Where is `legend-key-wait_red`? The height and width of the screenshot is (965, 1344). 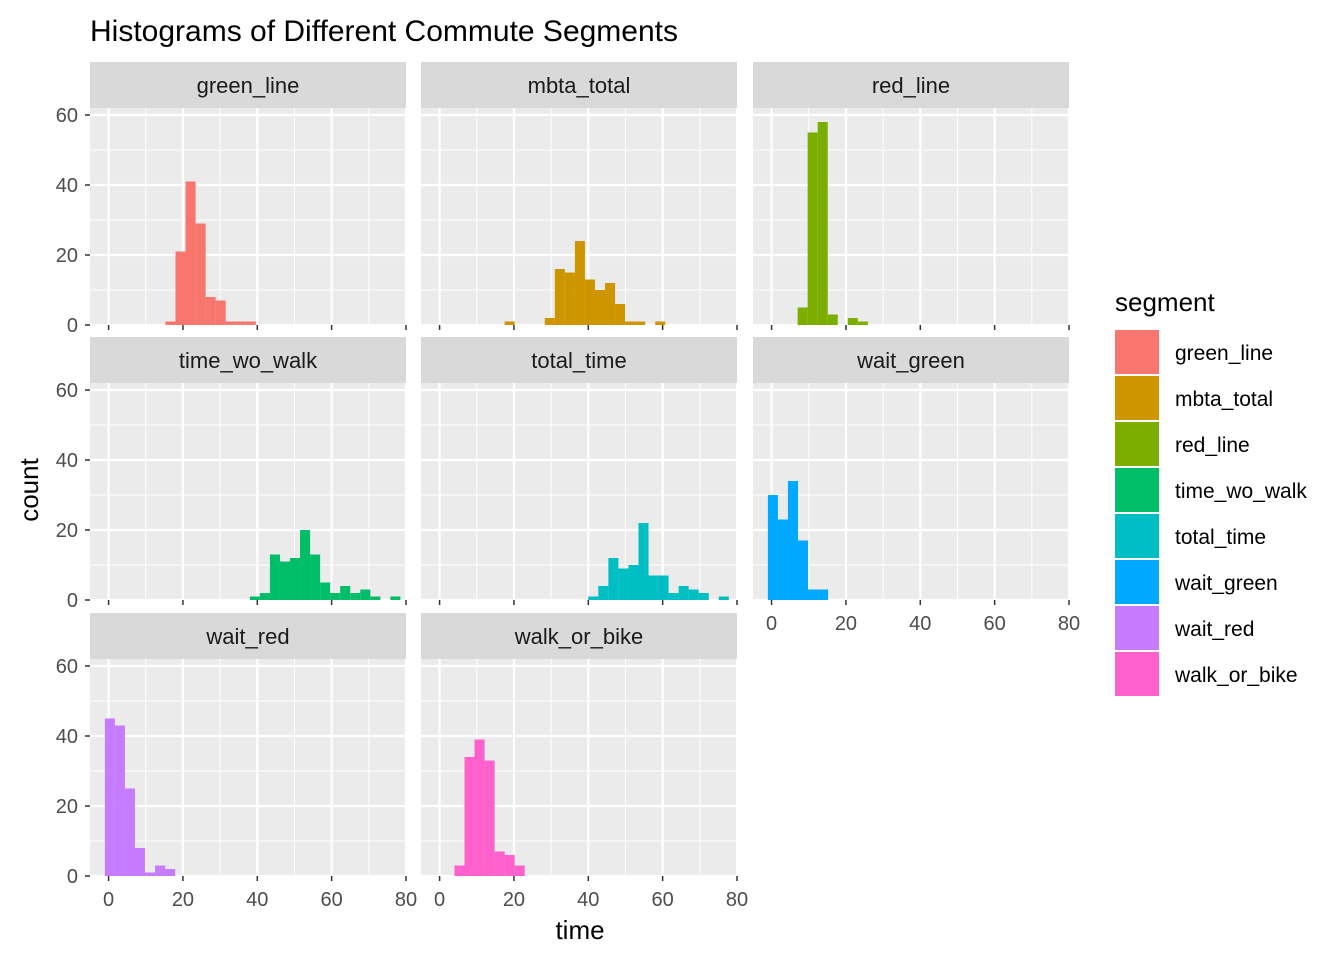 legend-key-wait_red is located at coordinates (1137, 628).